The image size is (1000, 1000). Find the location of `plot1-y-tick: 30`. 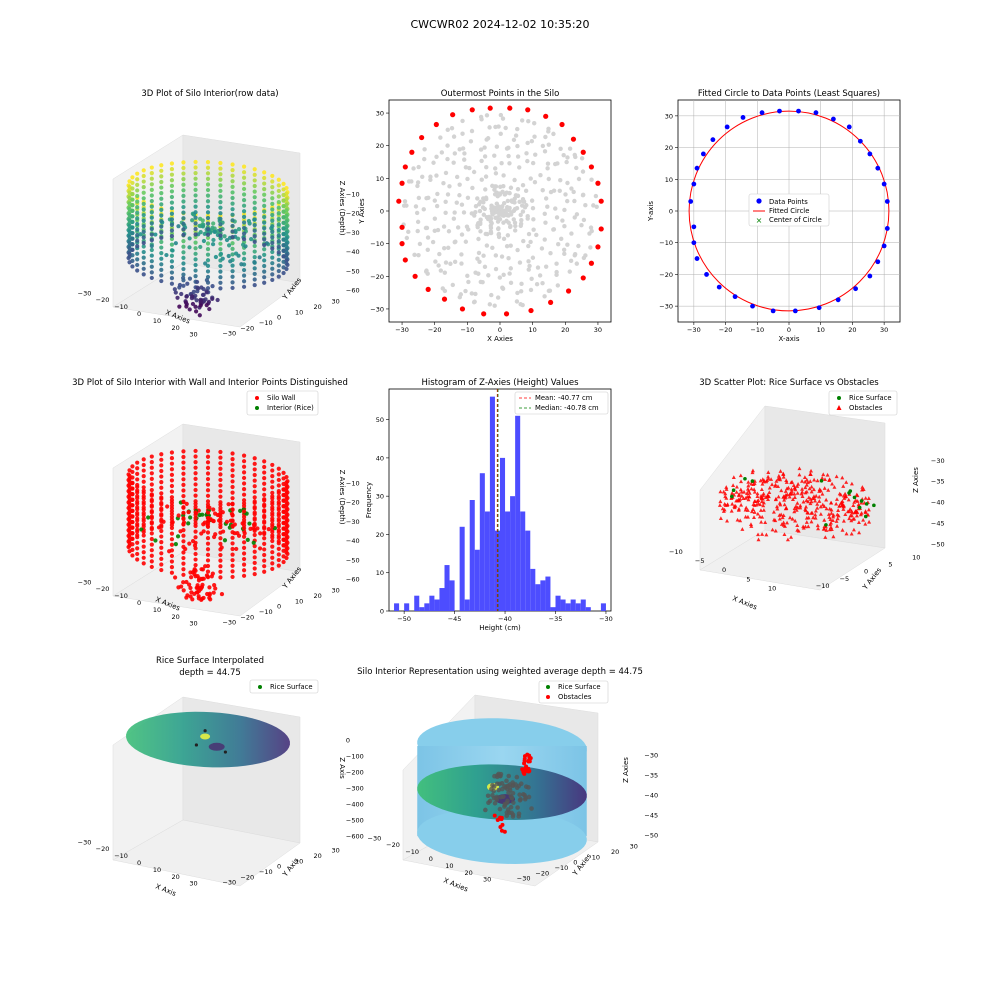

plot1-y-tick: 30 is located at coordinates (335, 302).